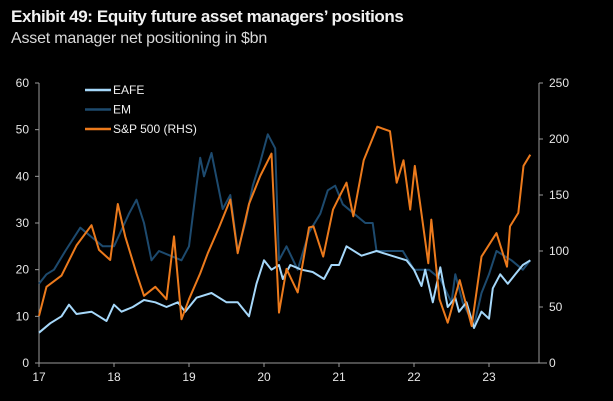 Image resolution: width=613 pixels, height=401 pixels. I want to click on legend: EAFE EM S&P 500 (RHS), so click(141, 109).